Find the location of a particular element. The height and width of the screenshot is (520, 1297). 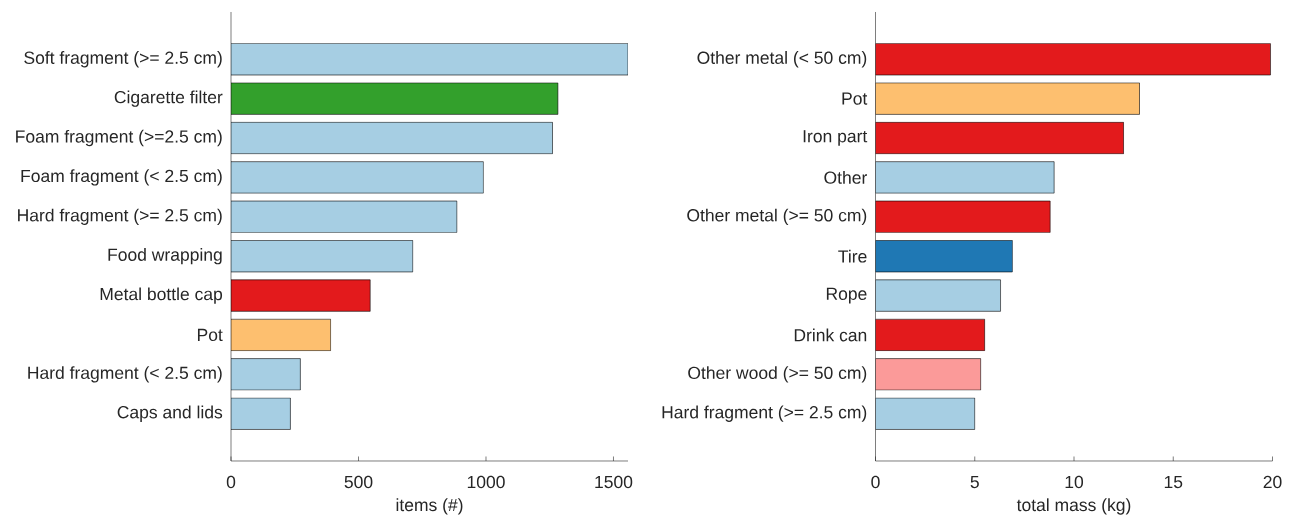

y-tick-label: Rope is located at coordinates (846, 295).